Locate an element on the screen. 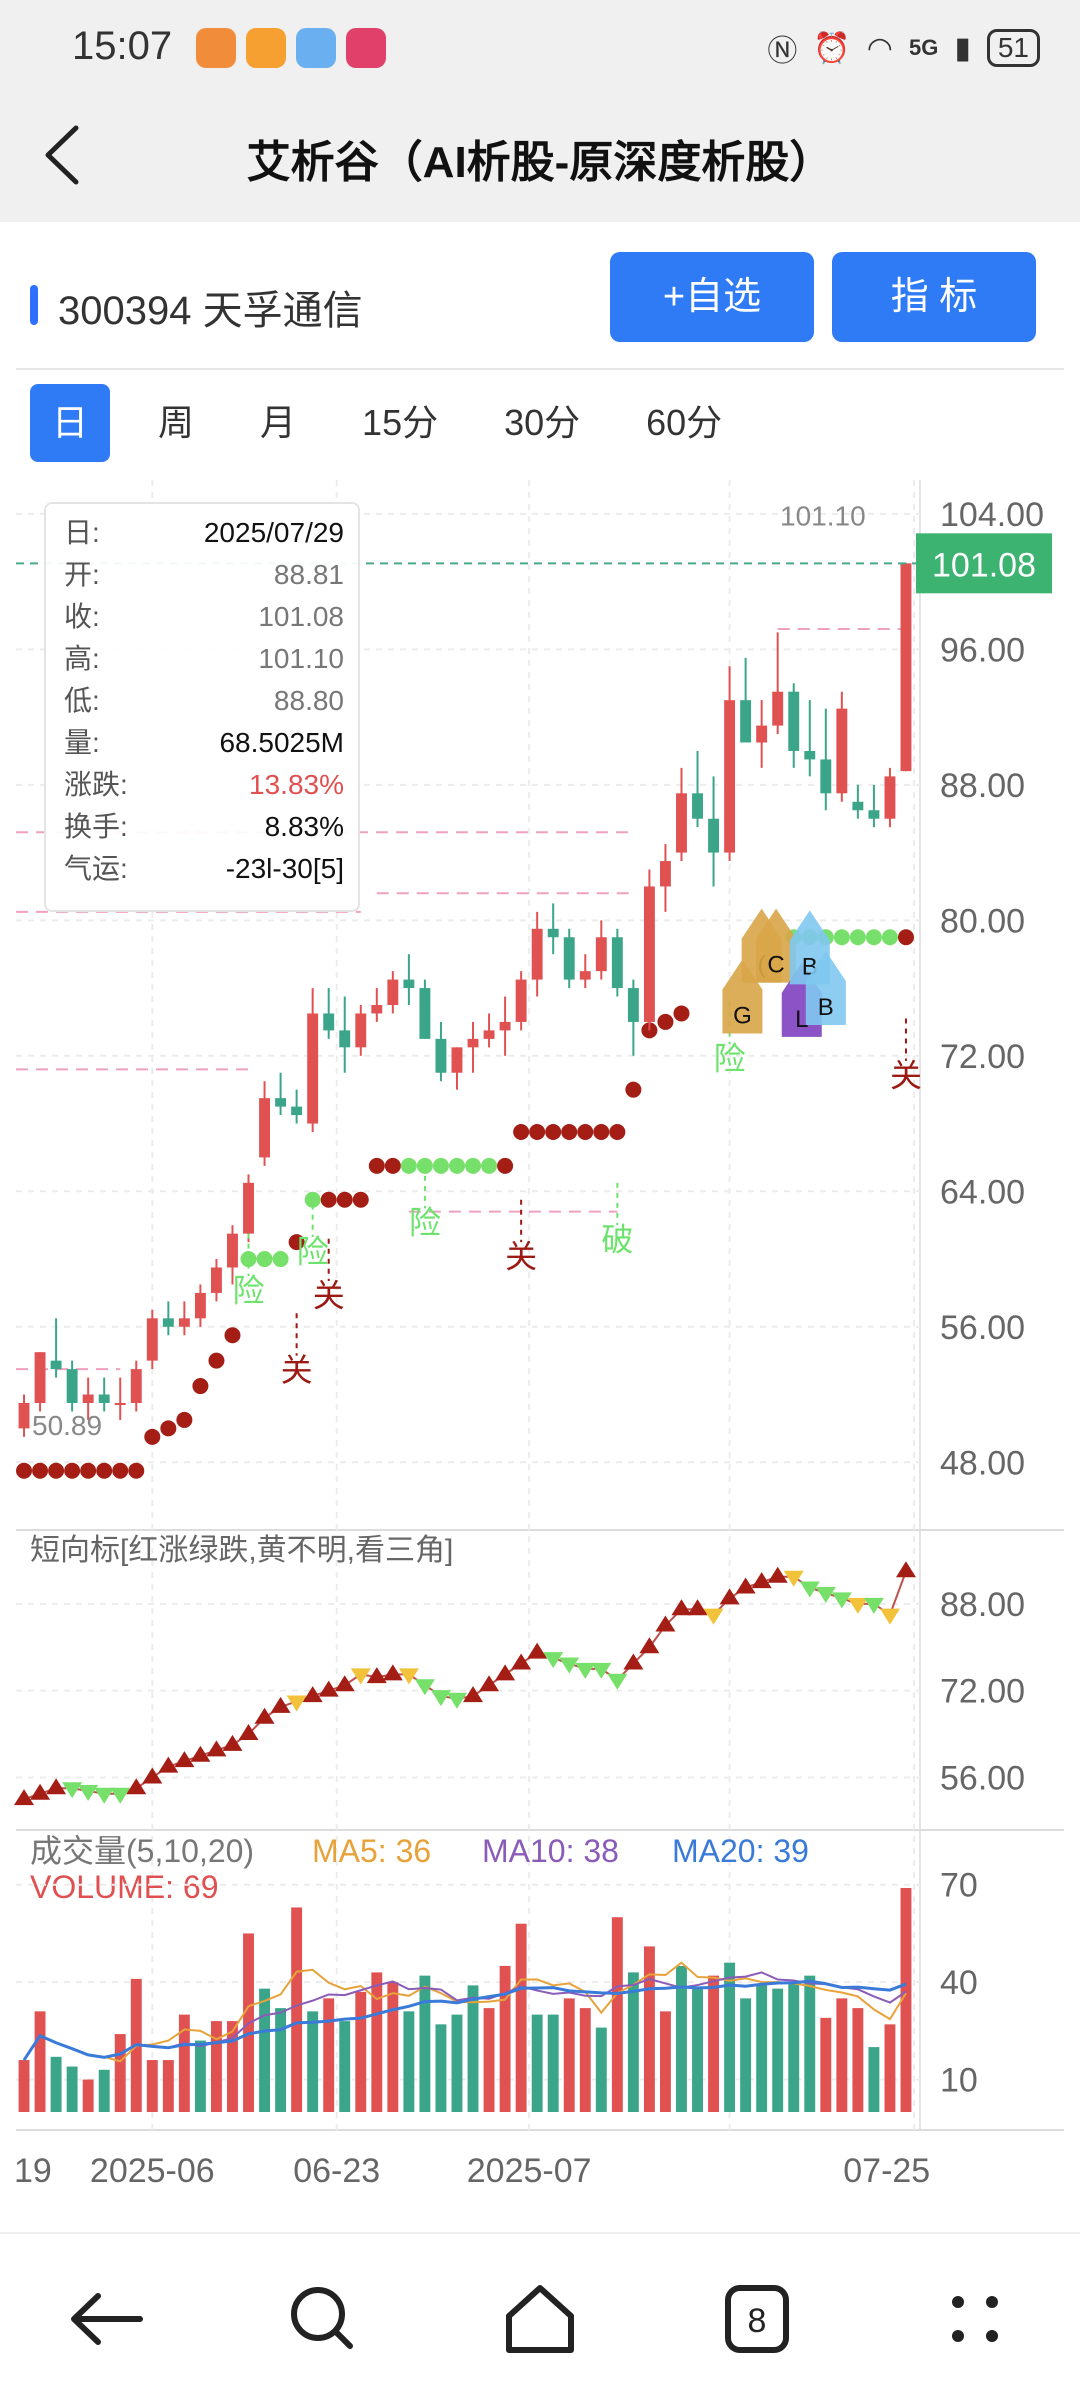 This screenshot has height=2402, width=1080. info-key: 低: is located at coordinates (82, 700).